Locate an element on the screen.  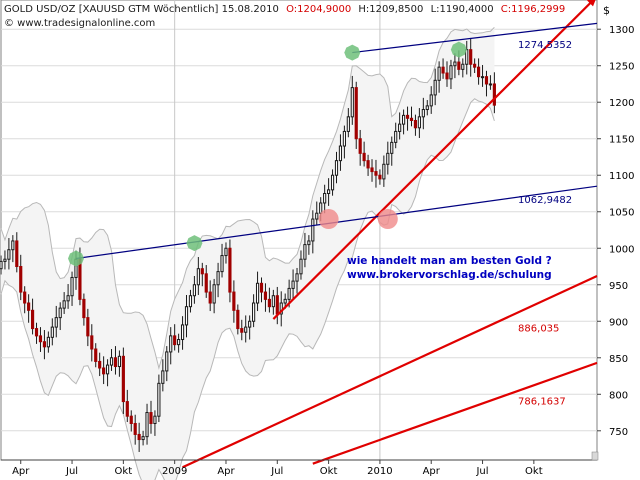
line-value-label: 1062,9482 is located at coordinates (545, 200).